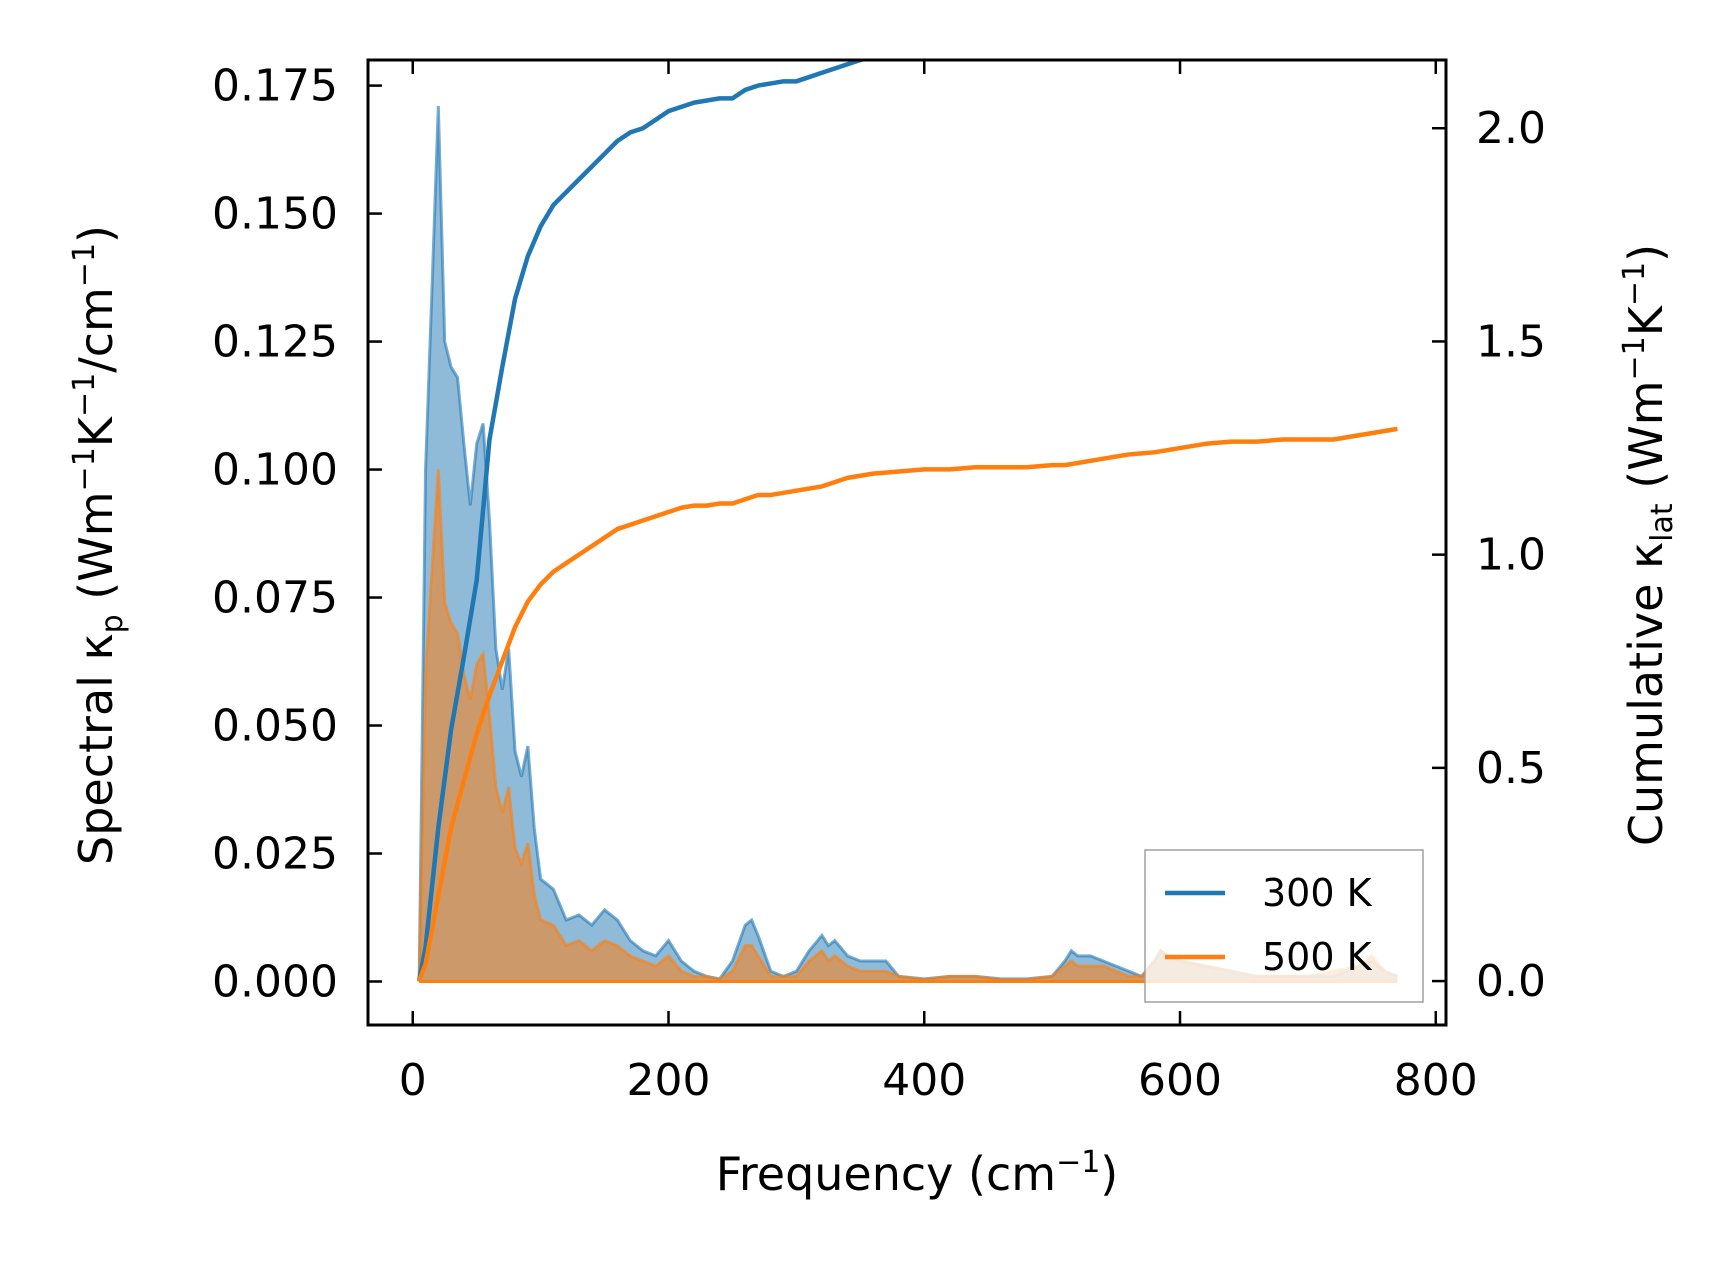 Image resolution: width=1716 pixels, height=1264 pixels. Describe the element at coordinates (275, 86) in the screenshot. I see `y-left-tick-label: 0.175` at that location.